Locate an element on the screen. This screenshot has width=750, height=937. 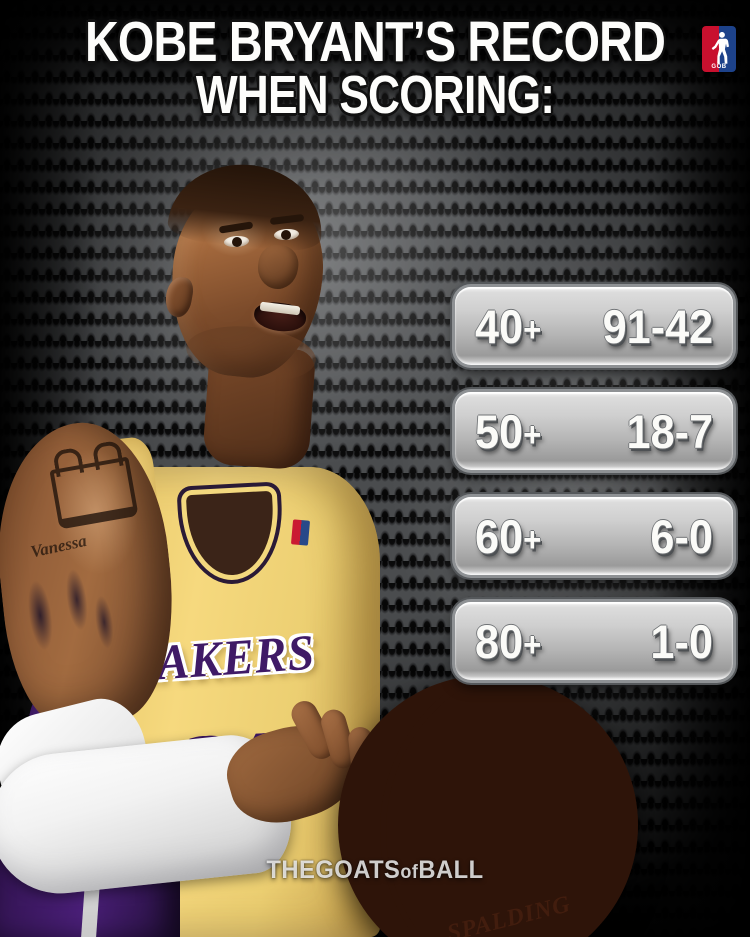
points-threshold: 40+ is located at coordinates (508, 326).